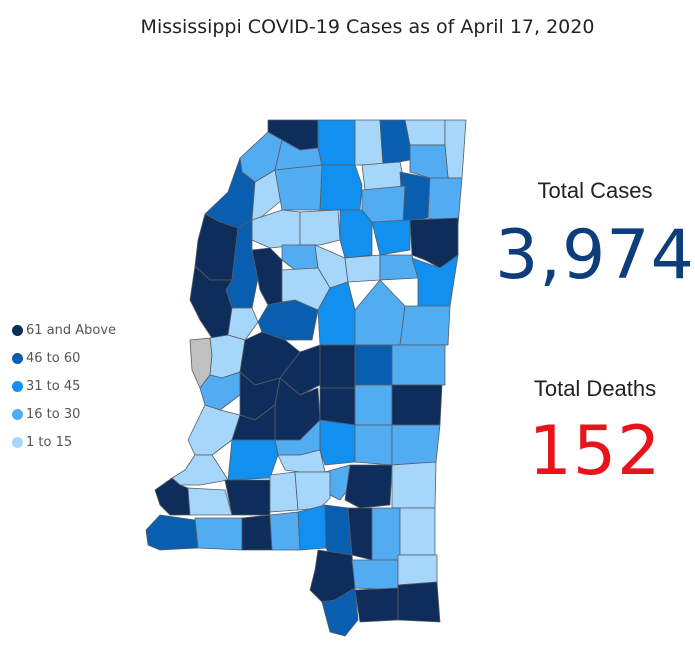 This screenshot has width=695, height=659. What do you see at coordinates (53, 358) in the screenshot?
I see `legend-label: 46 to 60` at bounding box center [53, 358].